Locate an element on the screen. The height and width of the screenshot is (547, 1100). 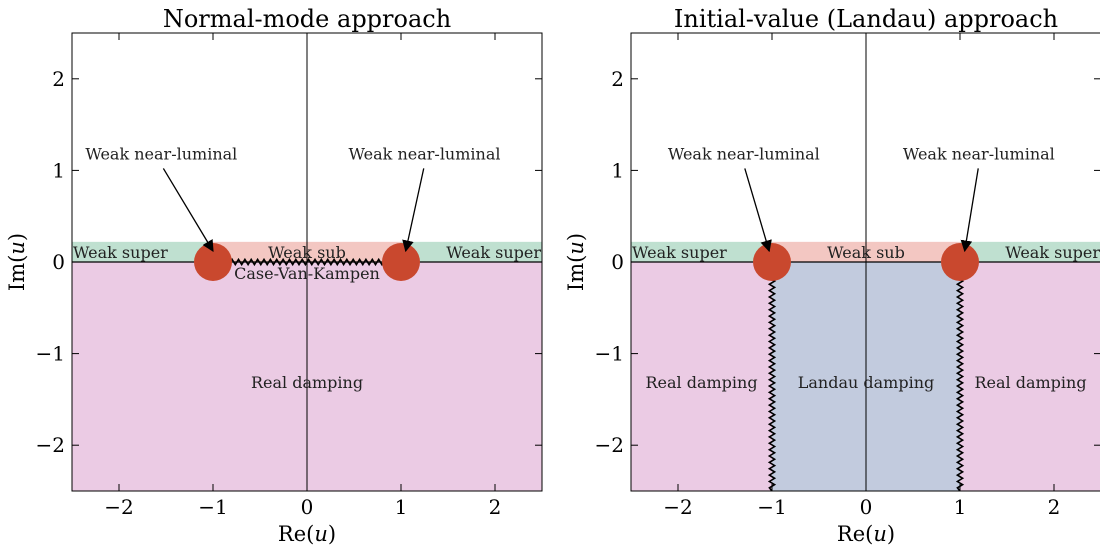
region-label: Landau damping is located at coordinates (866, 382).